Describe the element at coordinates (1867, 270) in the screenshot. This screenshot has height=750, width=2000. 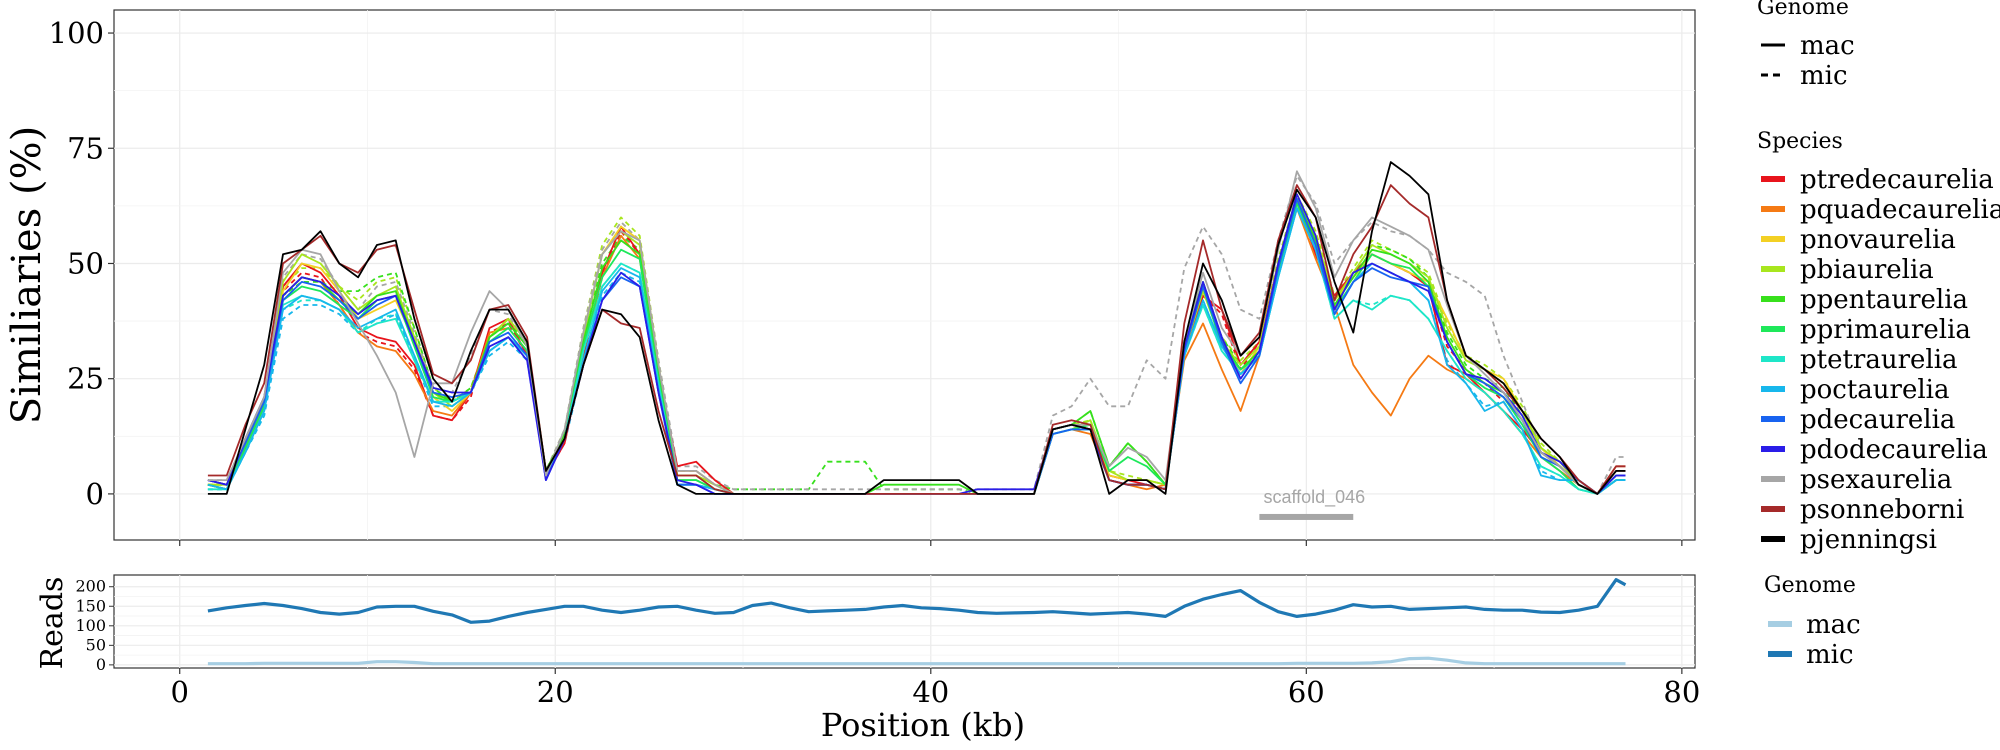
I see `legend-label-pbiaurelia: pbiaurelia` at that location.